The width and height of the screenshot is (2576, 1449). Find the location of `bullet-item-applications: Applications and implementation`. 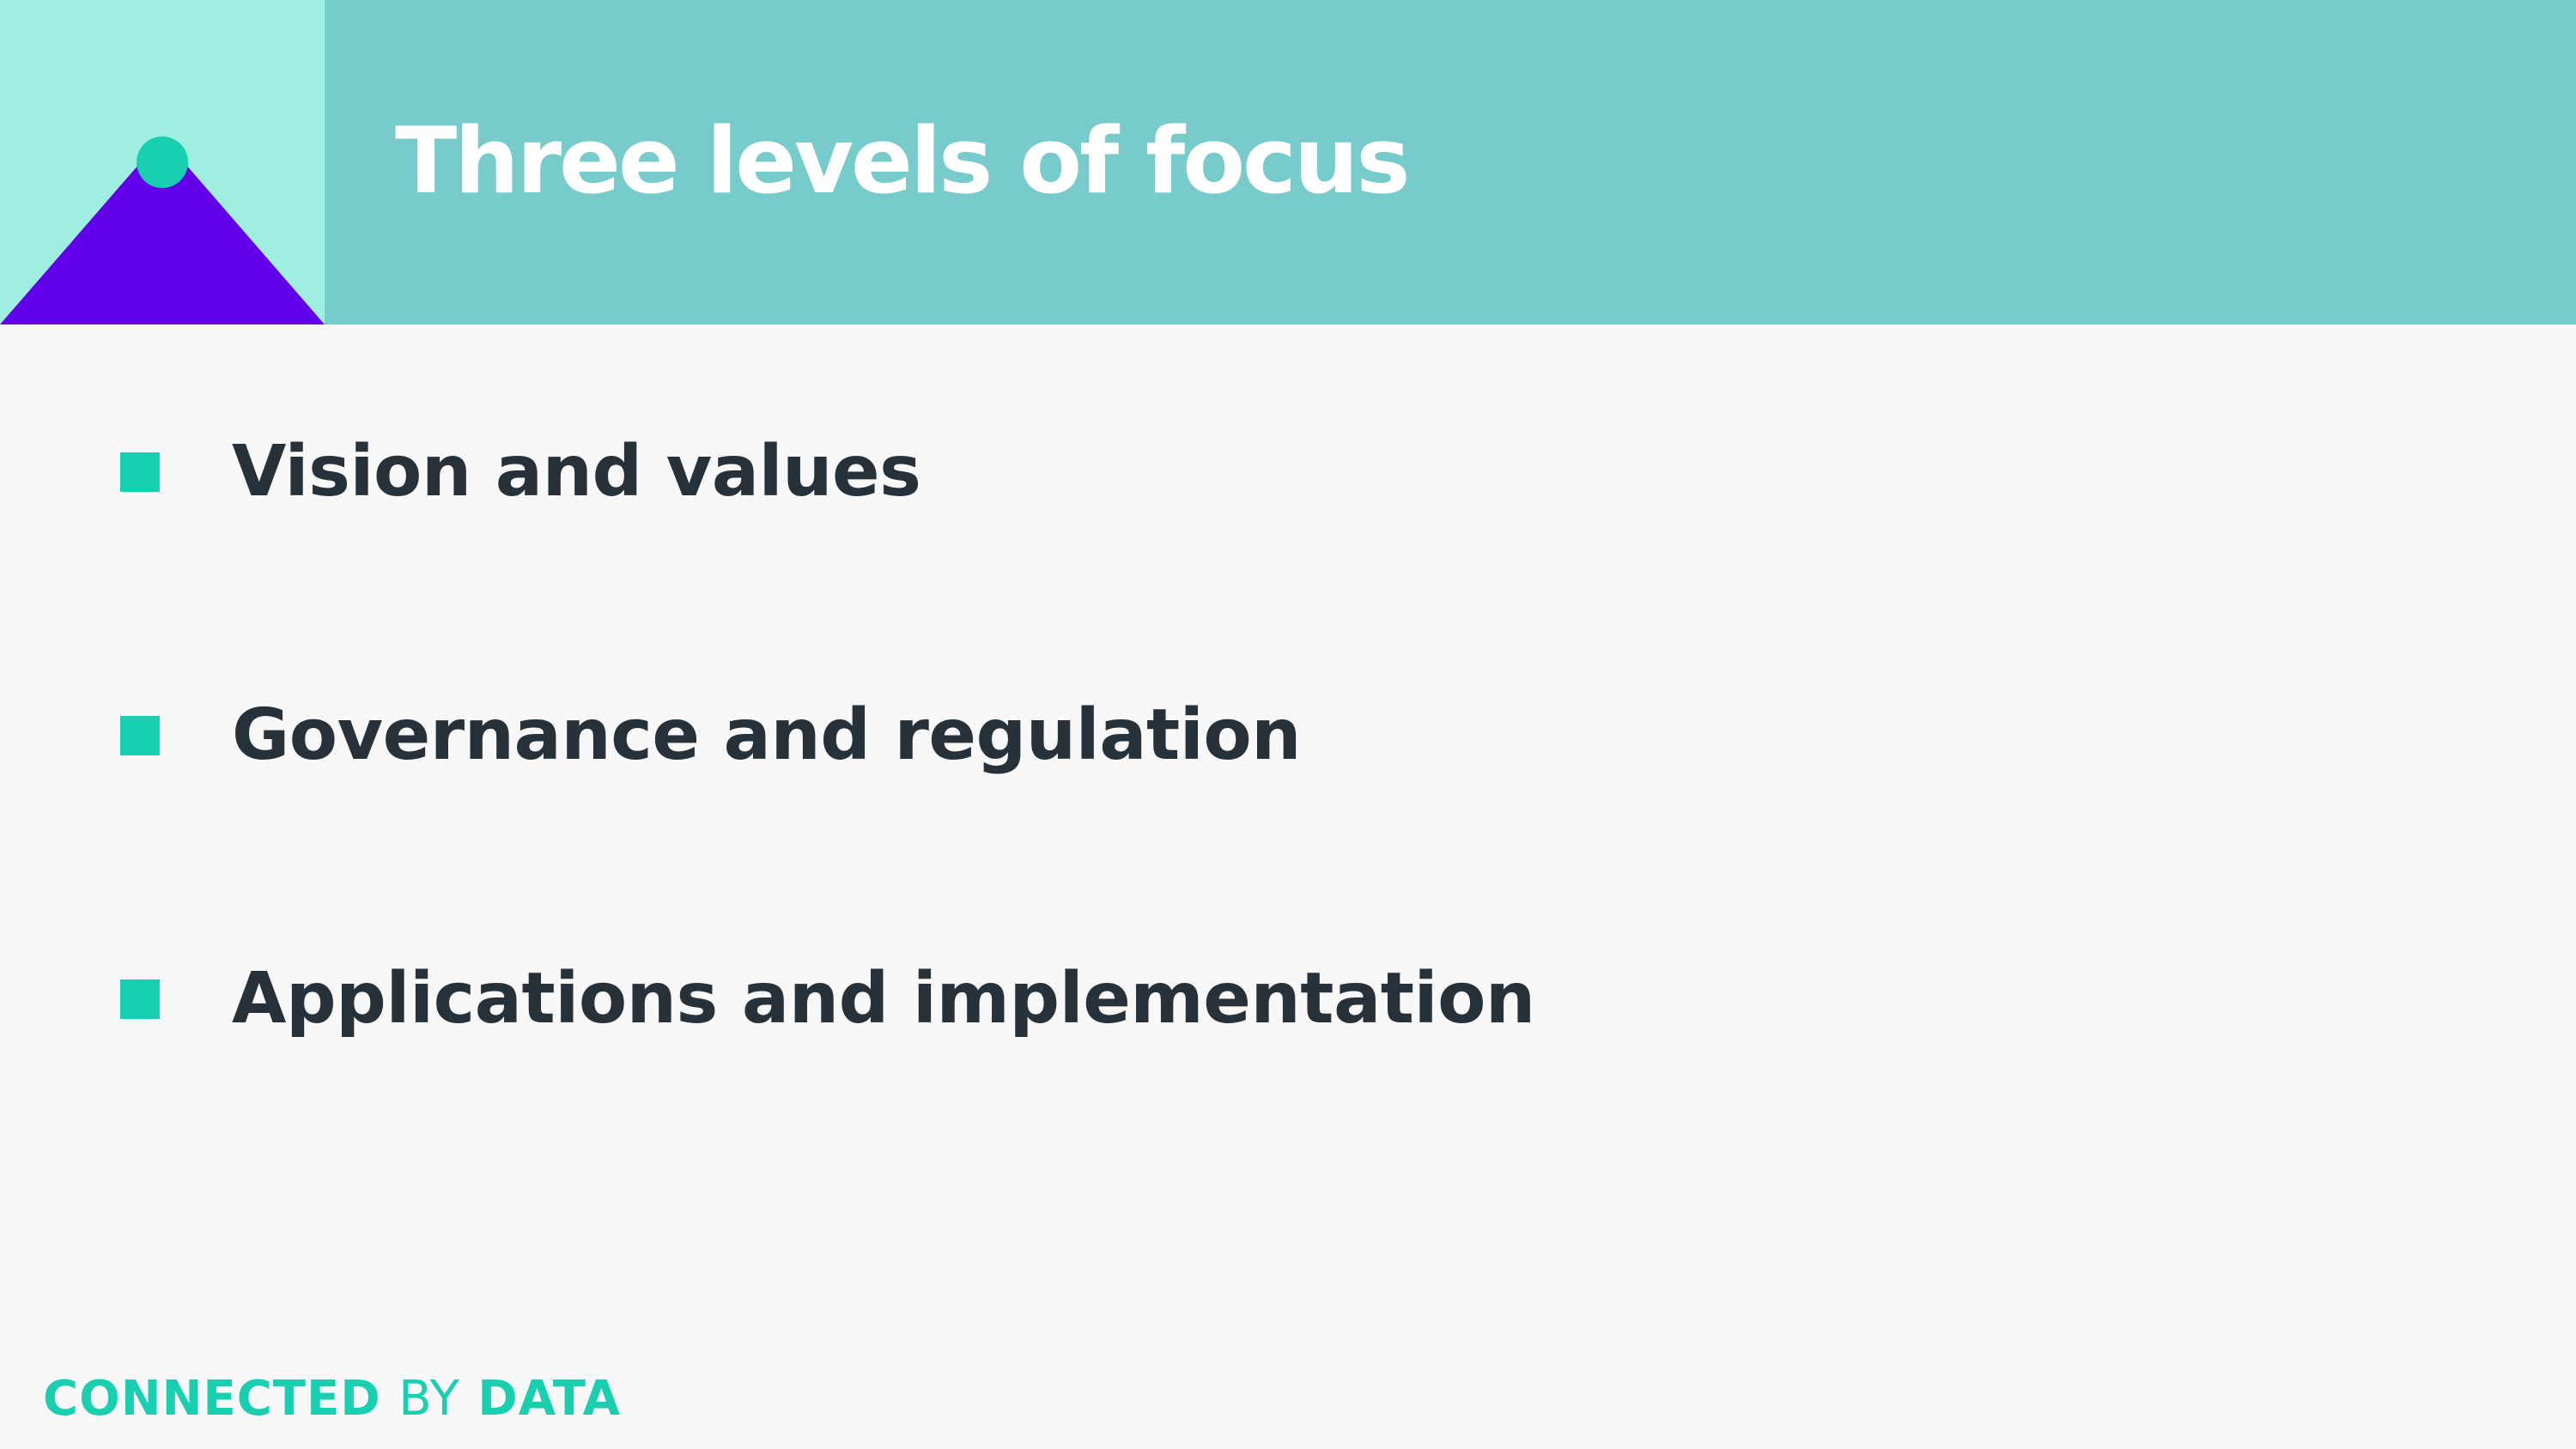

bullet-item-applications: Applications and implementation is located at coordinates (828, 999).